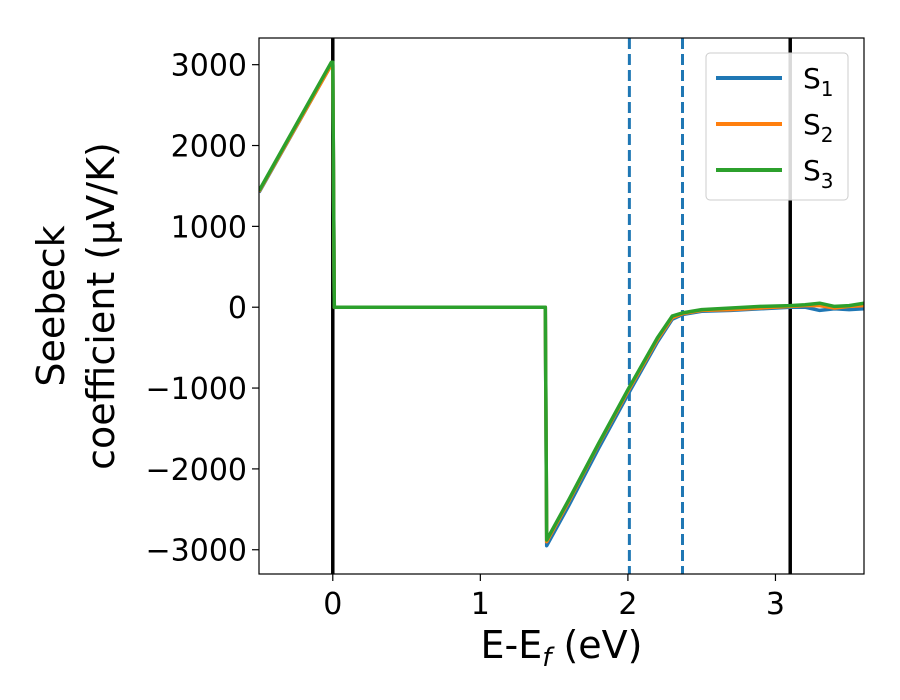  I want to click on x-tick-label: 3, so click(775, 604).